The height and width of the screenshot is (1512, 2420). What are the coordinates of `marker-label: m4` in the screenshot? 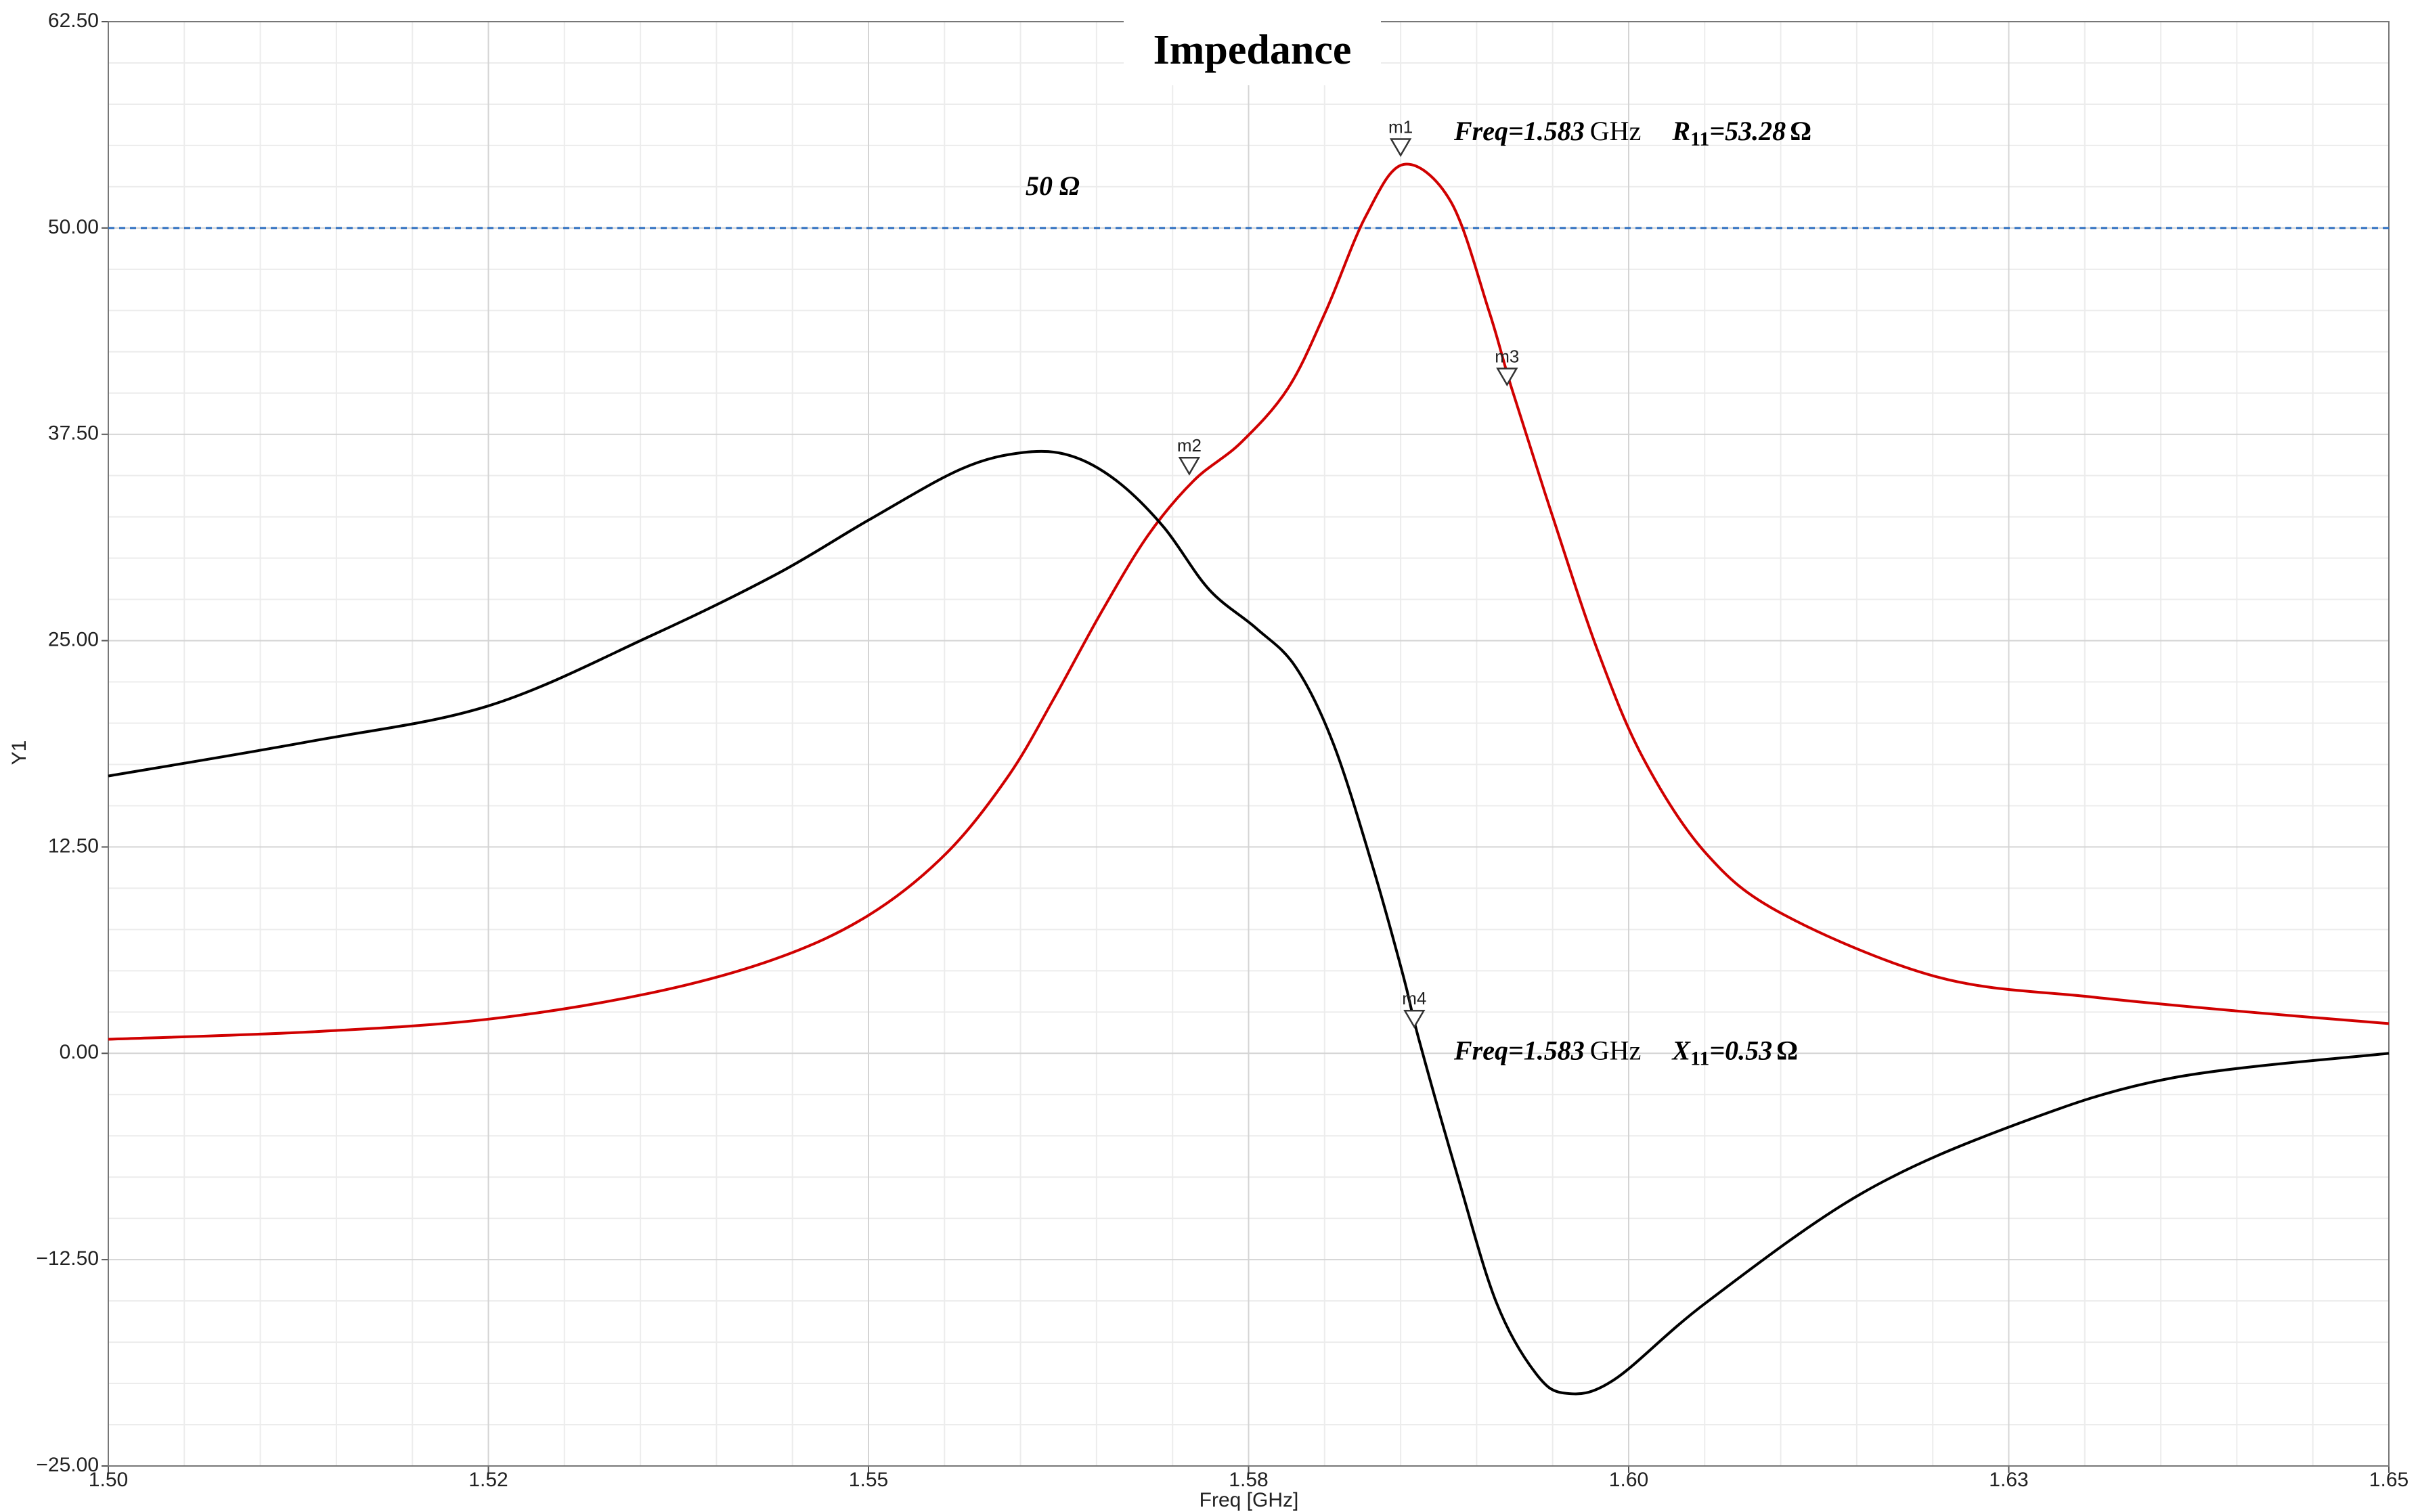 It's located at (1414, 998).